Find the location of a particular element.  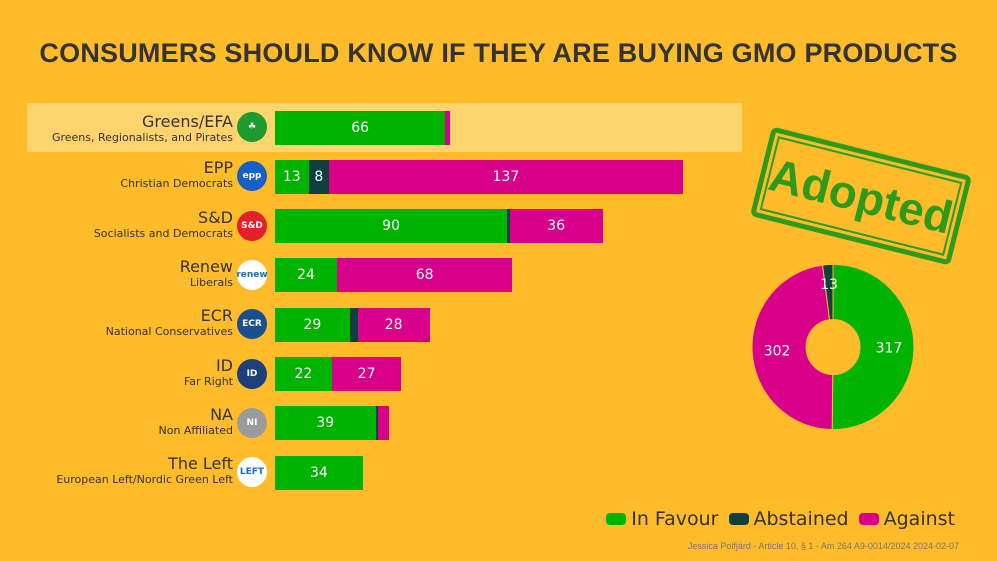

party-row: NA Non Affiliated NI 39 is located at coordinates (380, 423).